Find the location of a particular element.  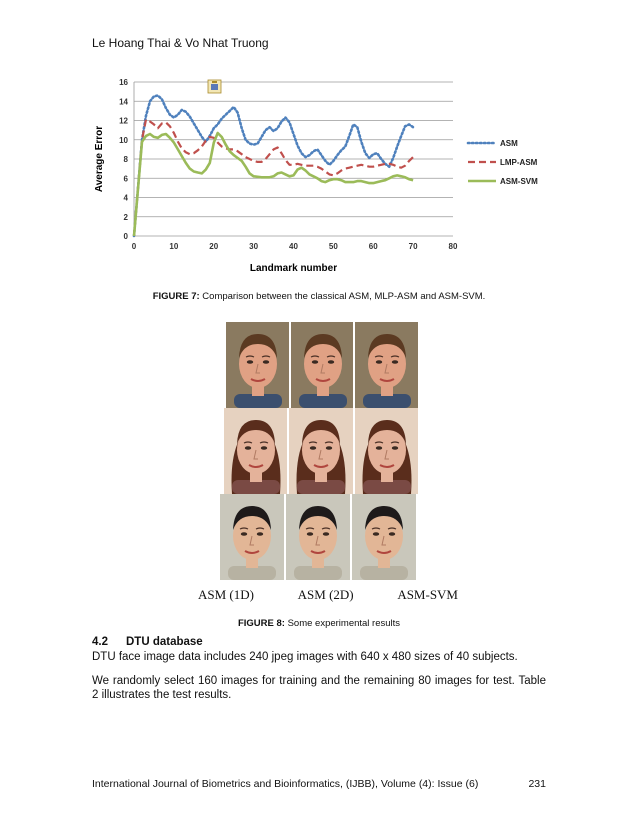

x-axis-label: Landmark number is located at coordinates (293, 268).